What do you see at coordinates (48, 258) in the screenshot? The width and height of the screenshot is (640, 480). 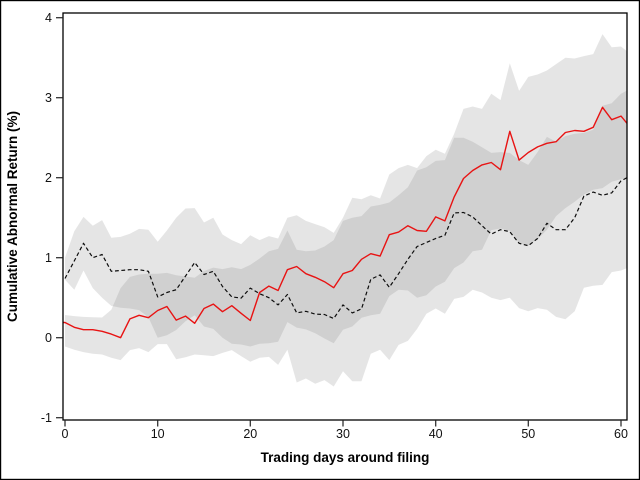 I see `svg-text: 1` at bounding box center [48, 258].